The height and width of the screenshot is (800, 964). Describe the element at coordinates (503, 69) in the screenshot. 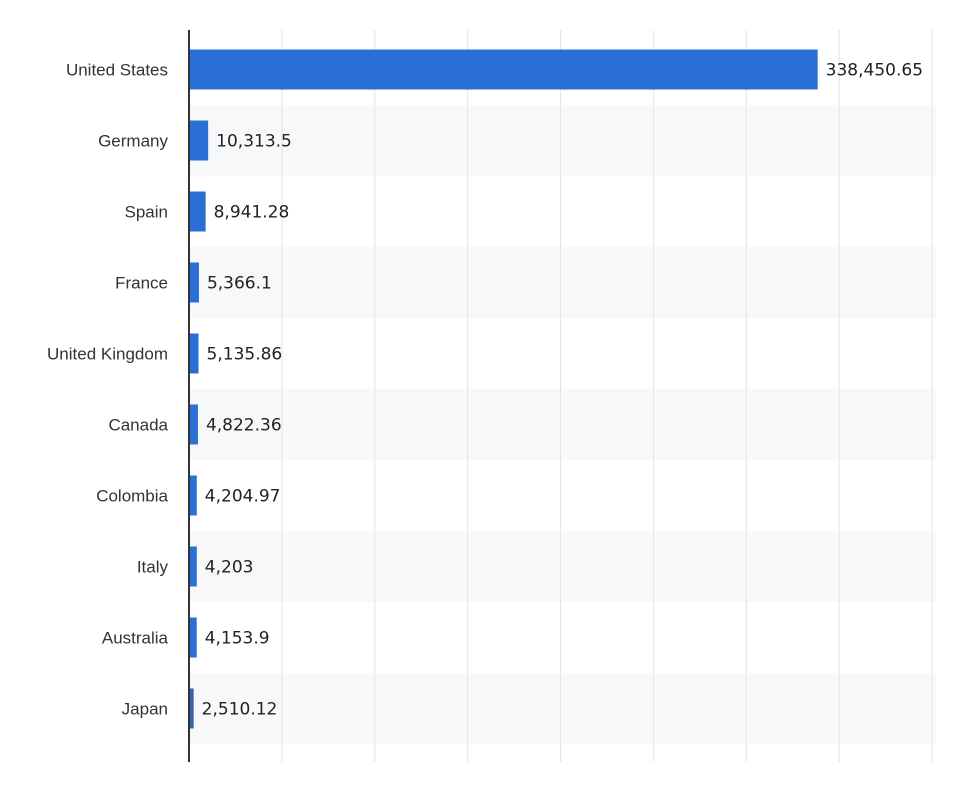

I see `bar-united-states` at that location.